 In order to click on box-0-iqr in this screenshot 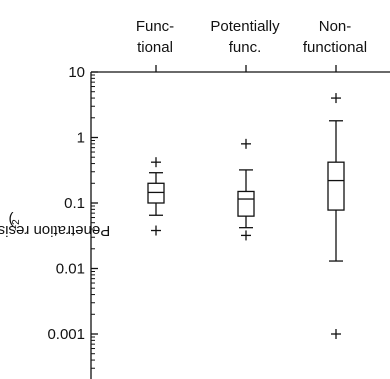, I will do `click(156, 193)`.